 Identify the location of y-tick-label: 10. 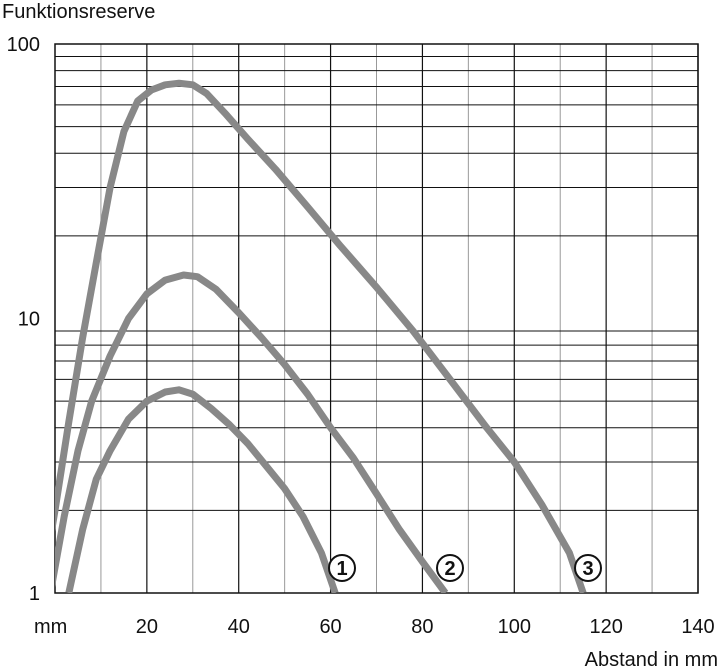
(29, 320).